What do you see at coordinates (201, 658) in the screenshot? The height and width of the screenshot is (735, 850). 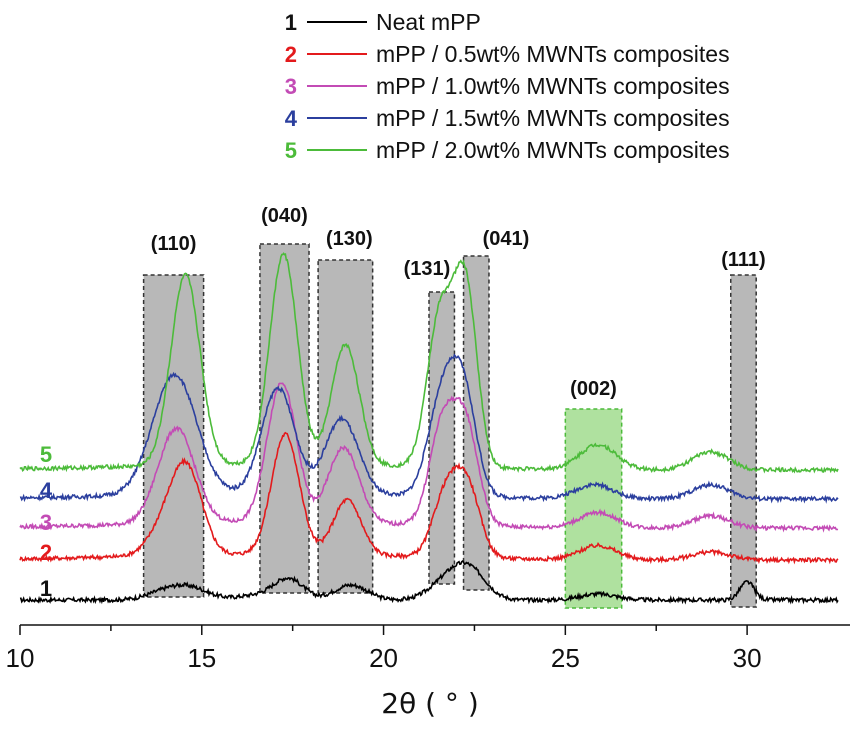 I see `x-tick-label-15: 15` at bounding box center [201, 658].